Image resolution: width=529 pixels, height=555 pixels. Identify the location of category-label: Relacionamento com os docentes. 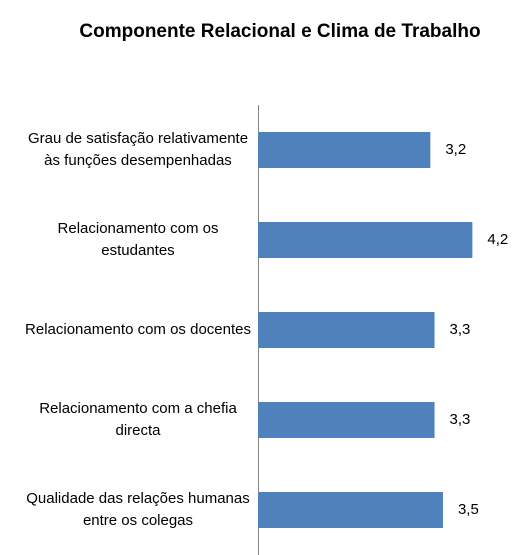
(138, 329).